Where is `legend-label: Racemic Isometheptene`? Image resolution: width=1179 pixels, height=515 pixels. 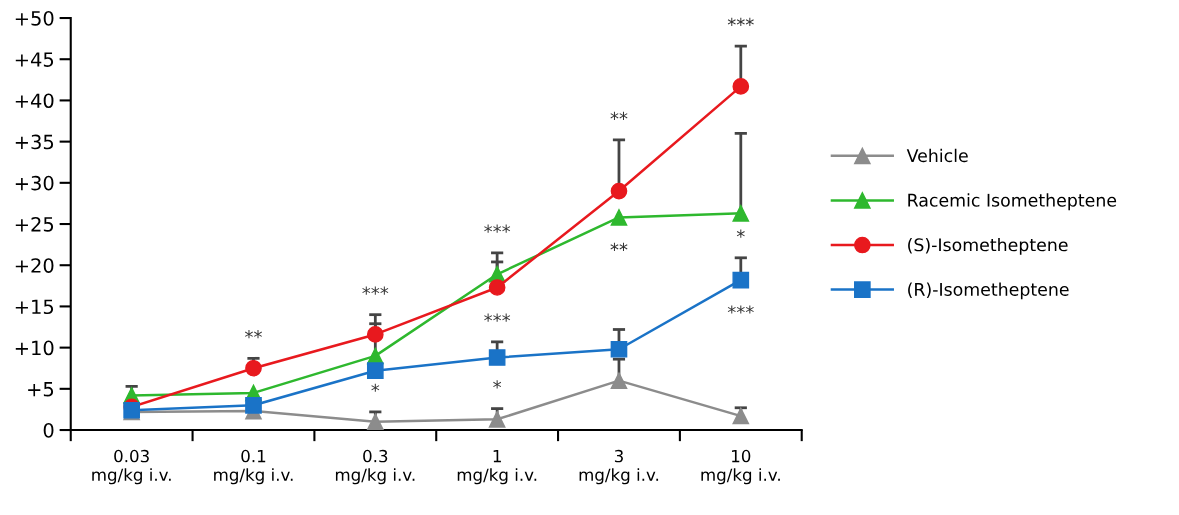 legend-label: Racemic Isometheptene is located at coordinates (1012, 202).